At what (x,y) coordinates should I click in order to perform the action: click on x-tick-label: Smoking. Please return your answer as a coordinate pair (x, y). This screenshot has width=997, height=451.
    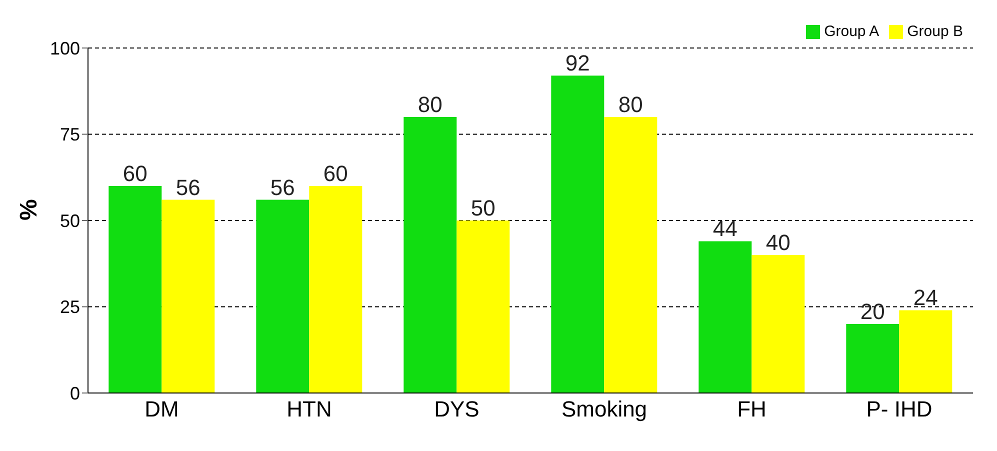
    Looking at the image, I should click on (604, 409).